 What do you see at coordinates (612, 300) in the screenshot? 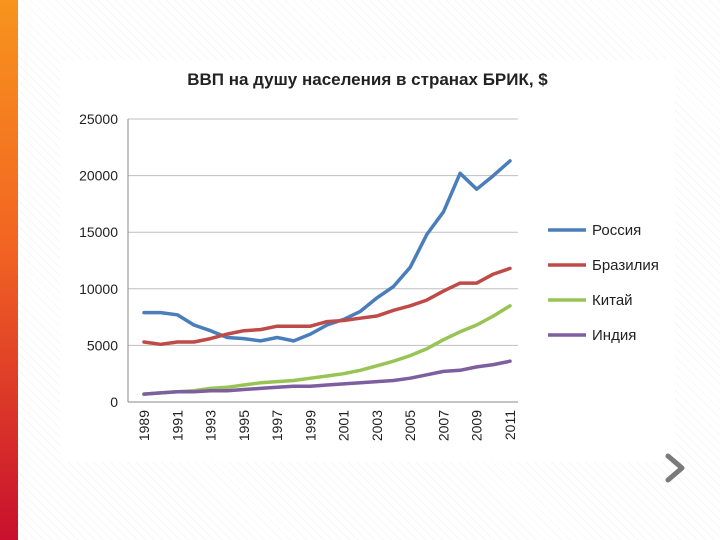
I see `legend-label: Китай` at bounding box center [612, 300].